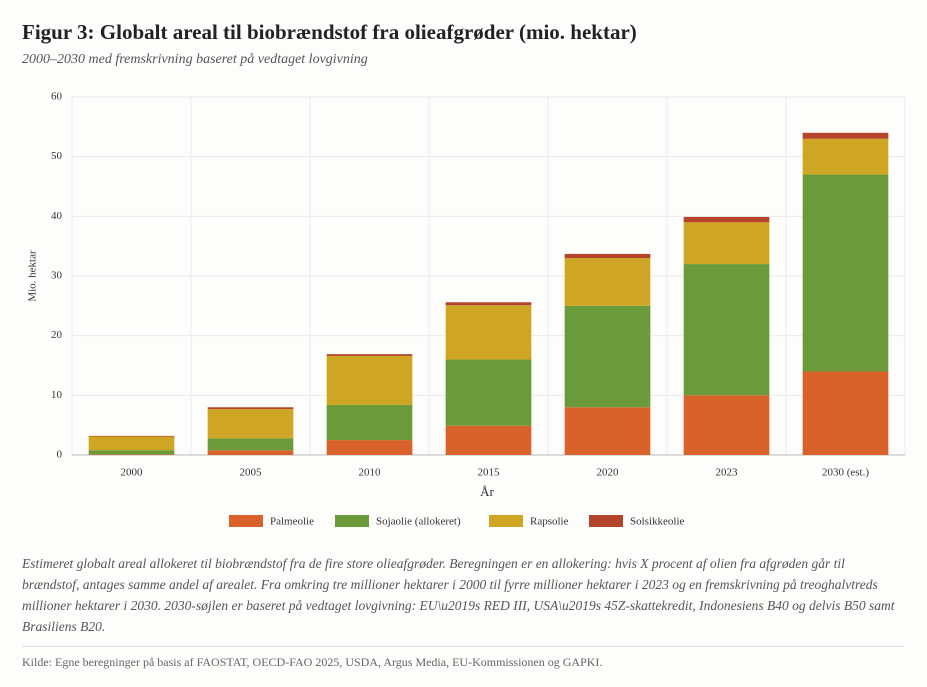 Image resolution: width=927 pixels, height=687 pixels. What do you see at coordinates (657, 522) in the screenshot?
I see `legend-label: Solsikkeolie` at bounding box center [657, 522].